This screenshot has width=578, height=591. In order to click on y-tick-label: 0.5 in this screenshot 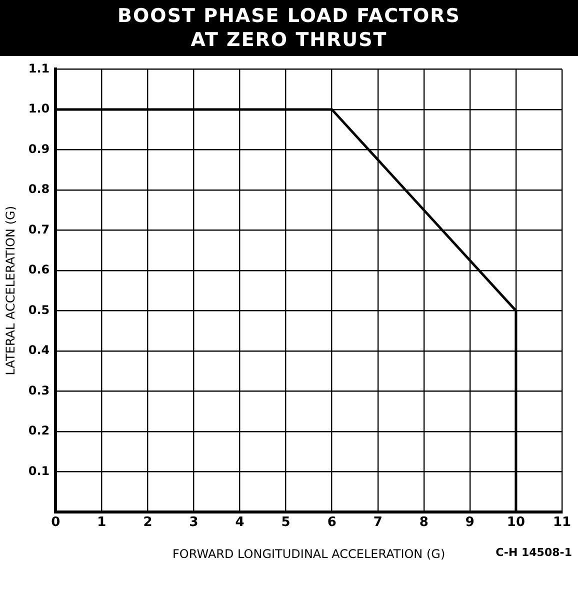, I will do `click(39, 309)`.